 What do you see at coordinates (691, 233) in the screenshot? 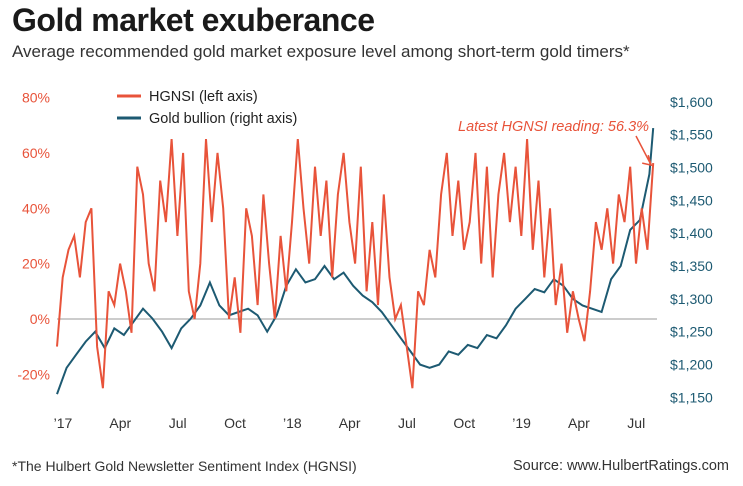
I see `right-tick-label: $1,400` at bounding box center [691, 233].